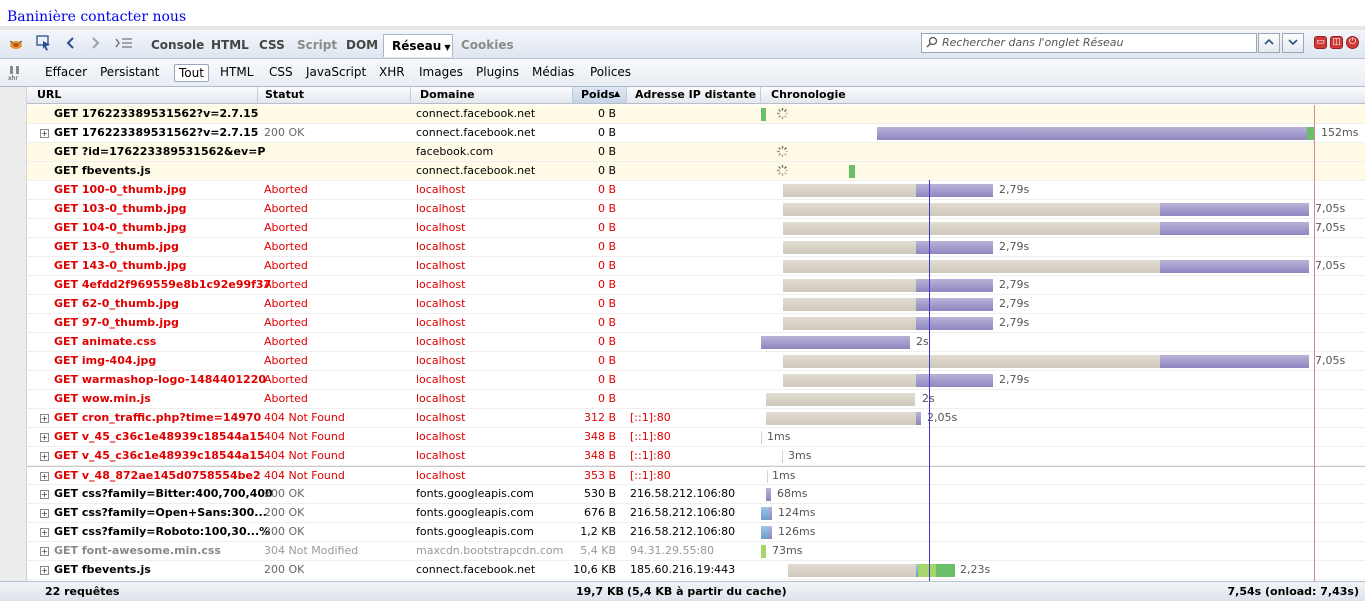 The width and height of the screenshot is (1365, 615). What do you see at coordinates (116, 246) in the screenshot?
I see `request-url: GET 13-0_thumb.jpg` at bounding box center [116, 246].